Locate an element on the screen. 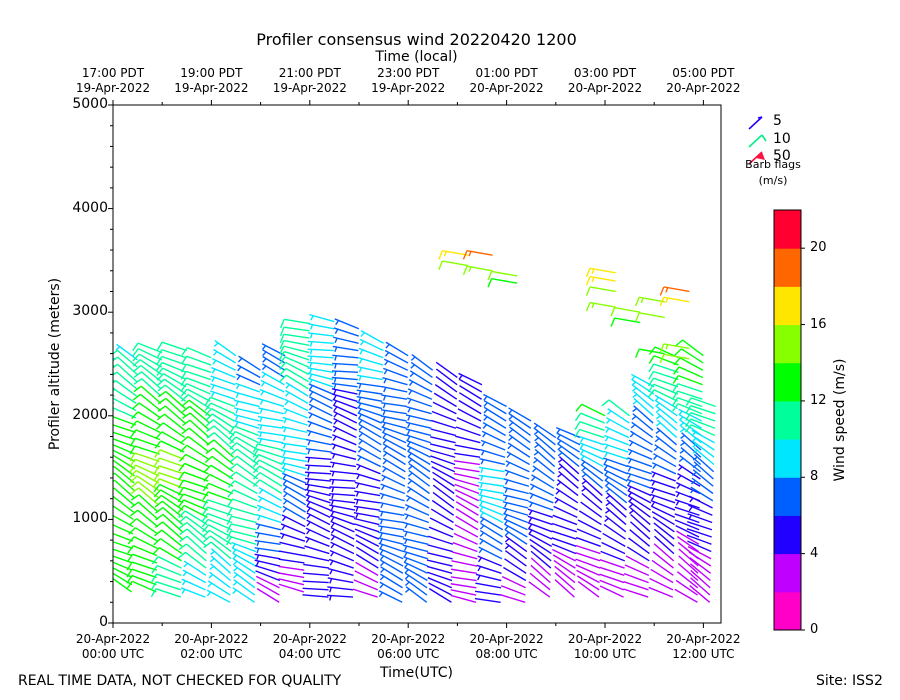 The width and height of the screenshot is (900, 700). legend-full-barb is located at coordinates (764, 138).